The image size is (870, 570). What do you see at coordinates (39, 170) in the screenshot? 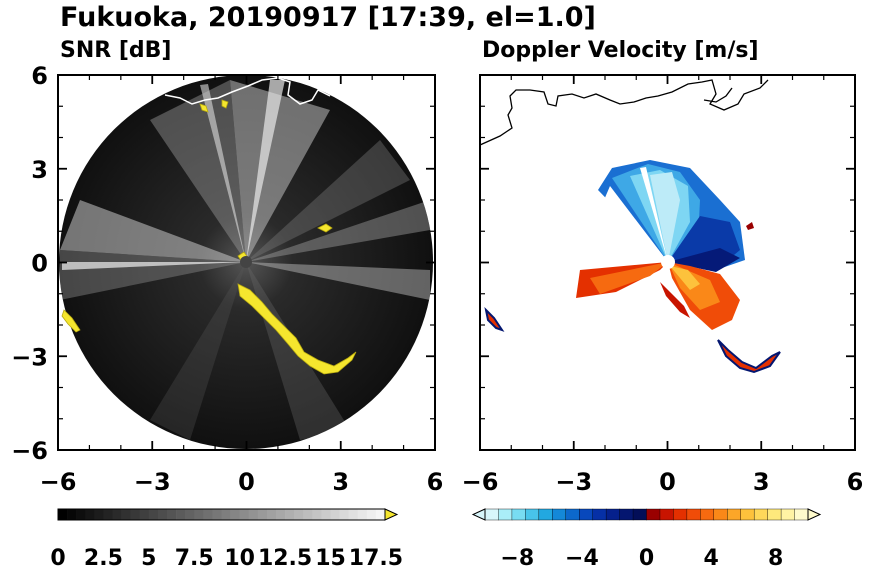
I see `snr-y-tick-label: 3` at bounding box center [39, 170].